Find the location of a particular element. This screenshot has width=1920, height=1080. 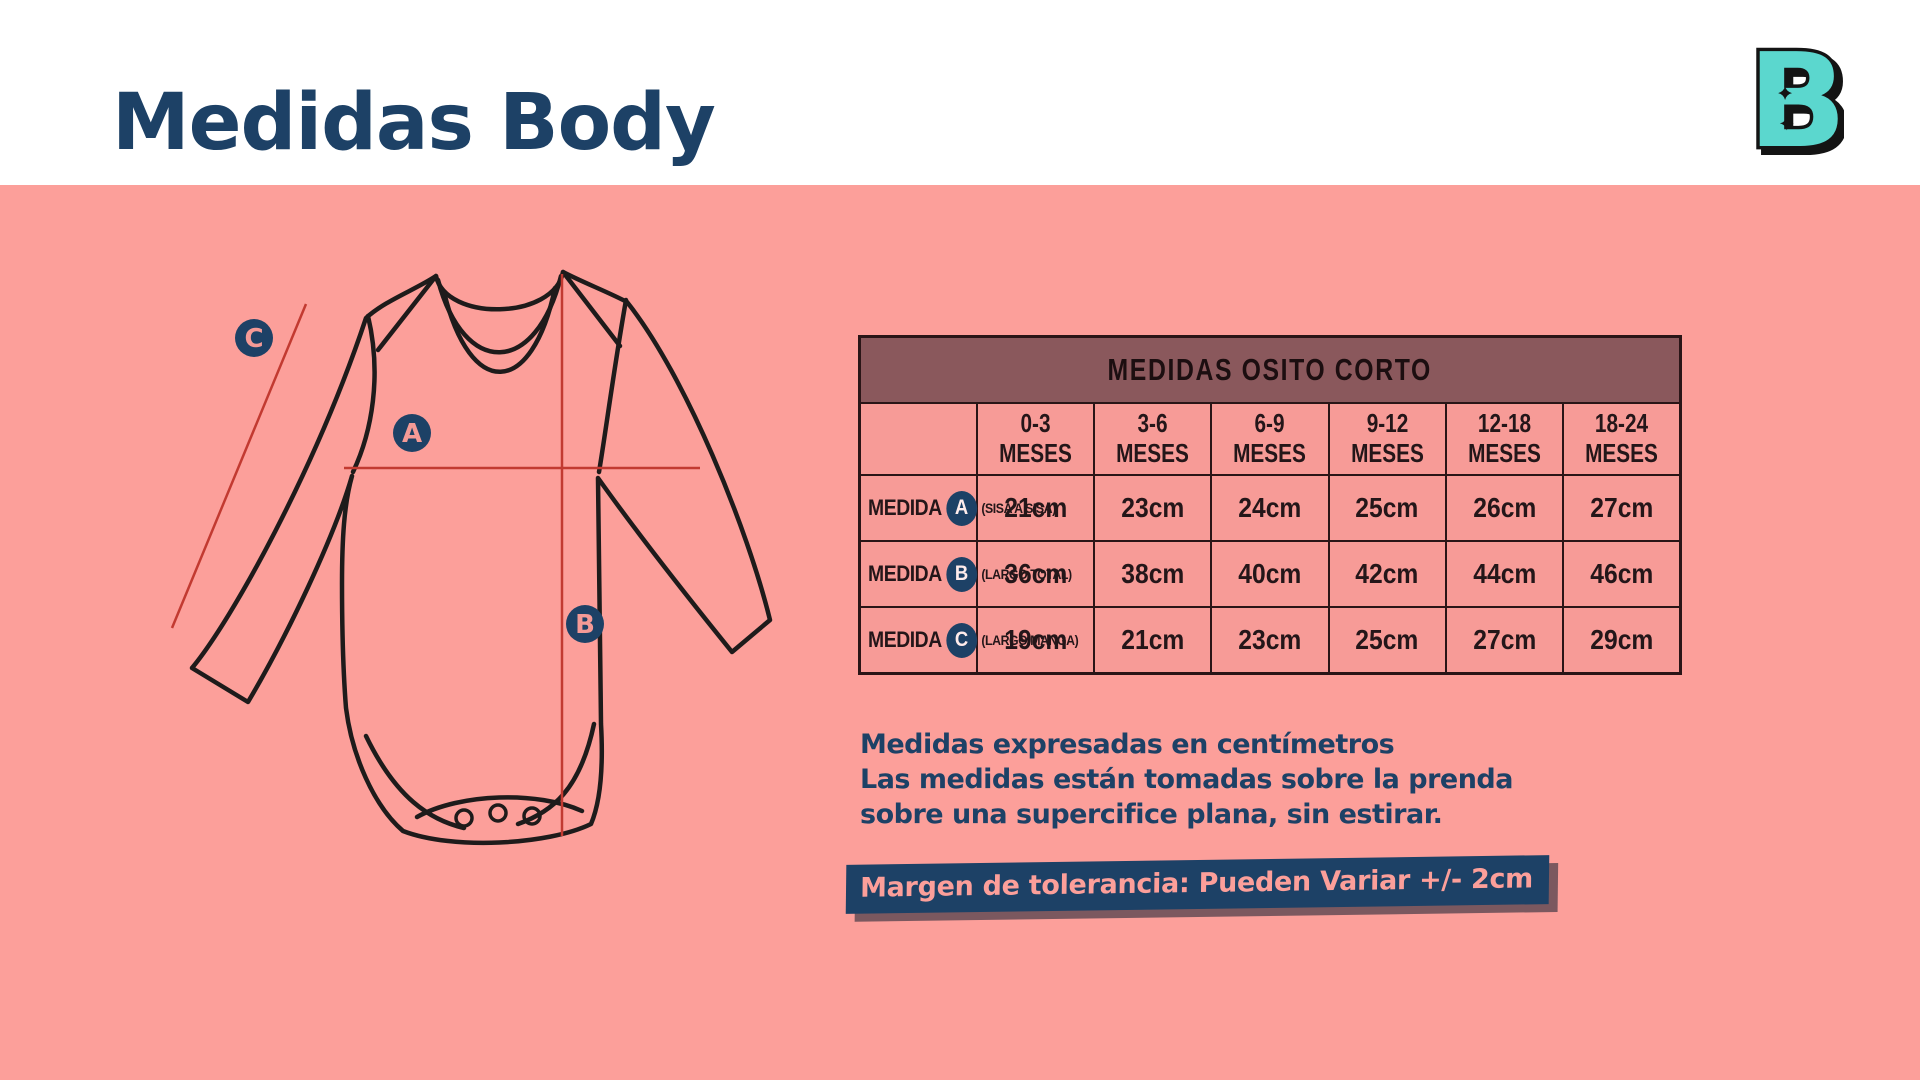

note-line: Medidas expresadas en centímetros is located at coordinates (1127, 744).